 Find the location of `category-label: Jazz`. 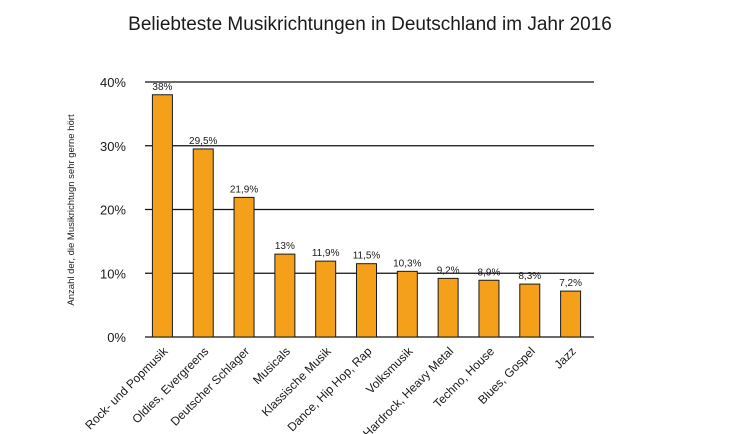

category-label: Jazz is located at coordinates (564, 357).